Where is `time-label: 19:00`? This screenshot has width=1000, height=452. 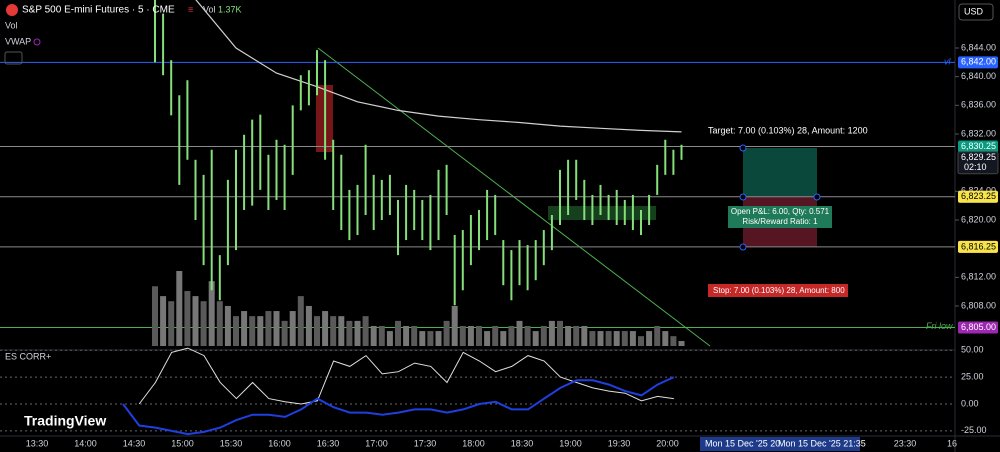 time-label: 19:00 is located at coordinates (570, 443).